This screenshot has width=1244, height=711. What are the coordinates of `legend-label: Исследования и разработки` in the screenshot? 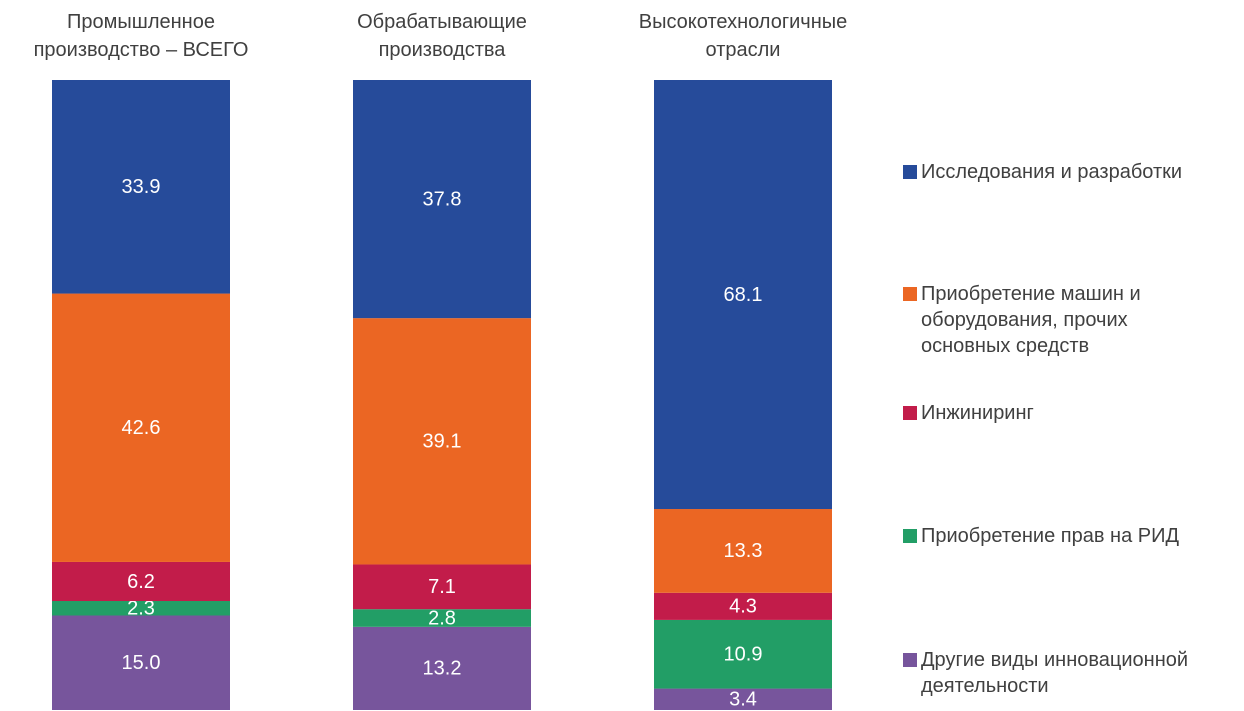 It's located at (1052, 172).